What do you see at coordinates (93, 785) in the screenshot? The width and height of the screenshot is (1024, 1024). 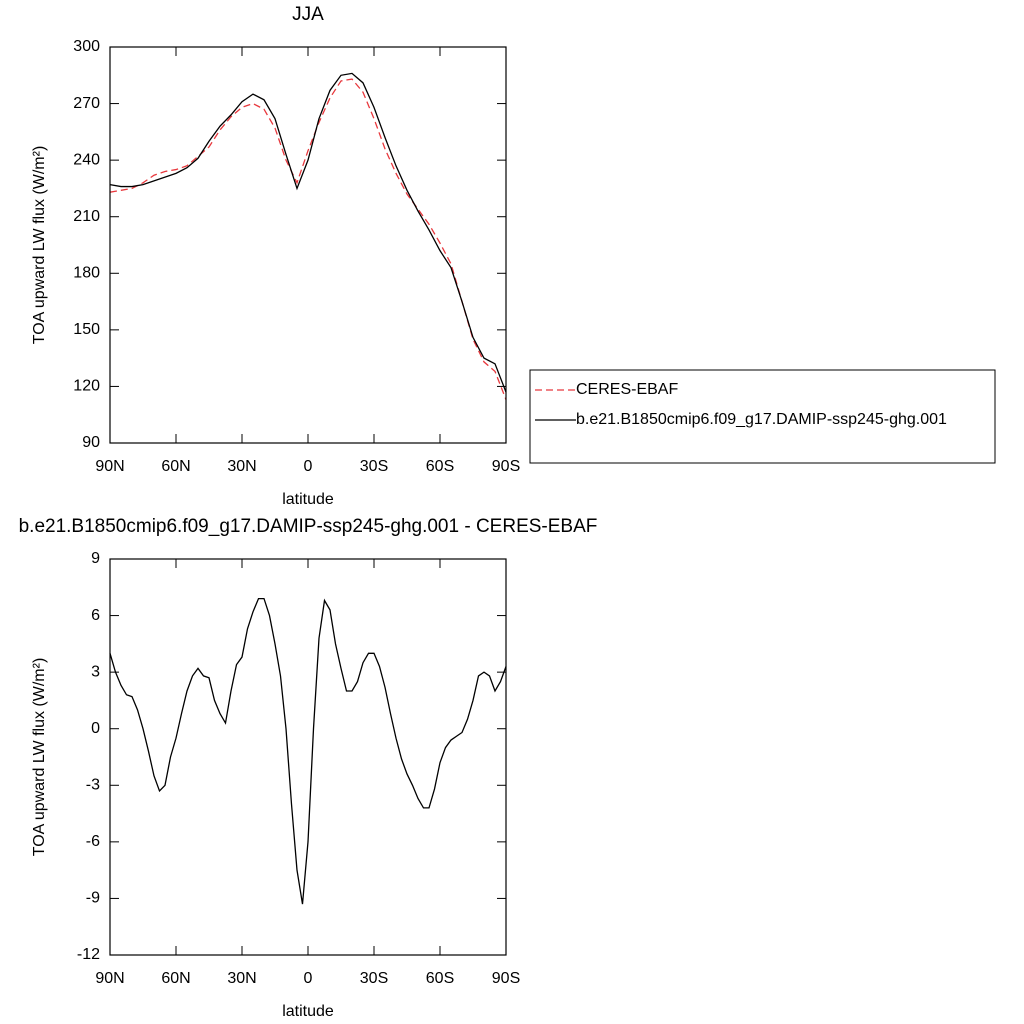 I see `y-tick-label: -3` at bounding box center [93, 785].